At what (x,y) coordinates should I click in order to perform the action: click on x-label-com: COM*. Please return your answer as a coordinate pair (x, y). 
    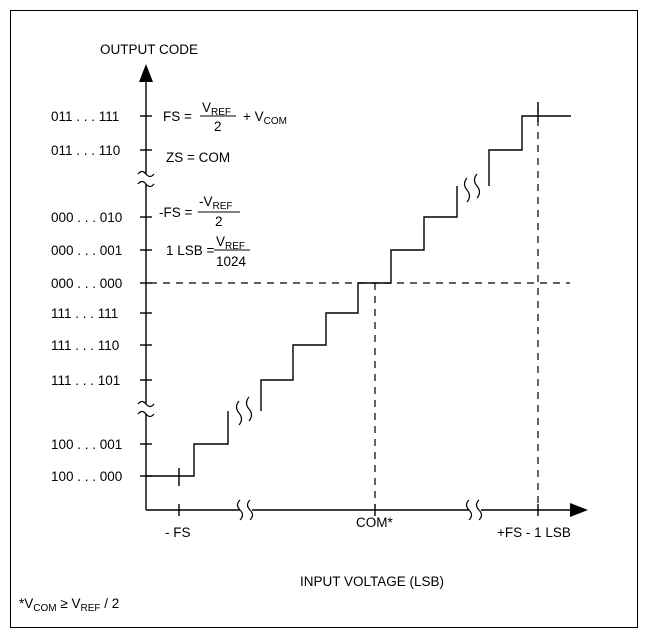
    Looking at the image, I should click on (374, 522).